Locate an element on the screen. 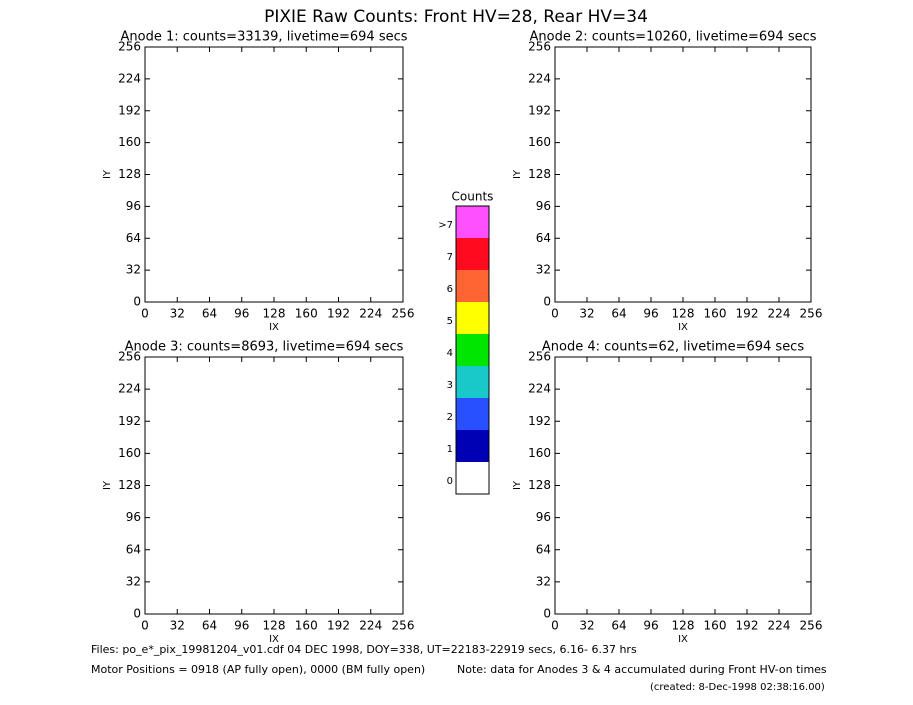  colorbar-frame is located at coordinates (472, 350).